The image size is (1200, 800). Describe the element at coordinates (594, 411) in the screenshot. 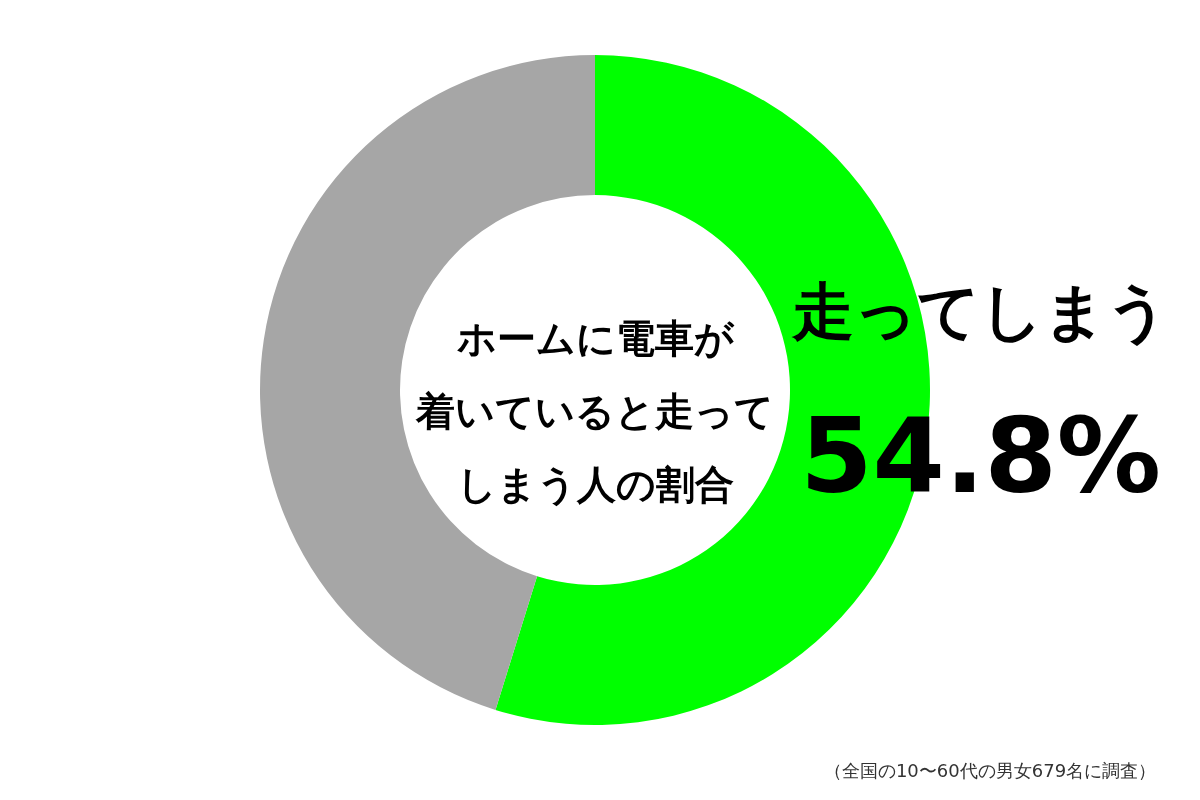

I see `text: ホームに電車が着いていると走ってしまう人の割合` at that location.